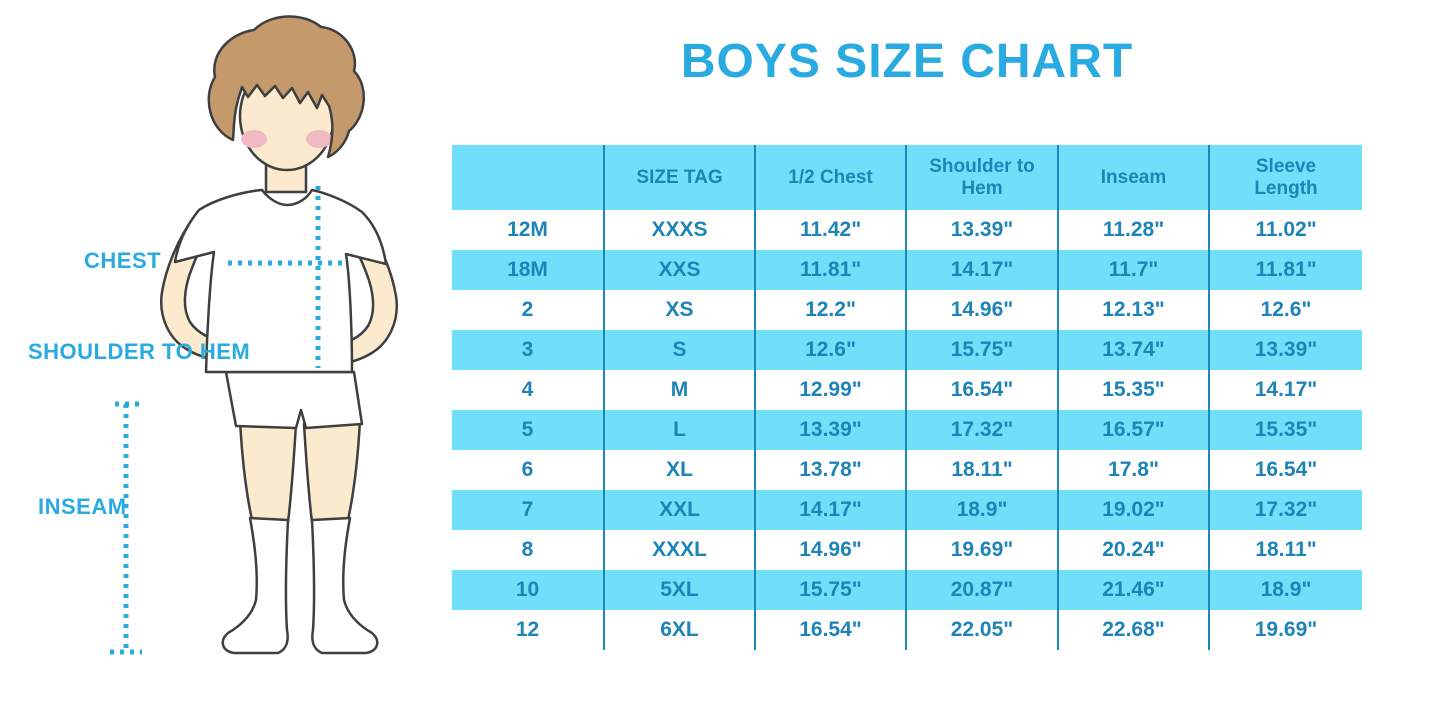 The image size is (1445, 723). I want to click on table-cell: 12.2", so click(829, 310).